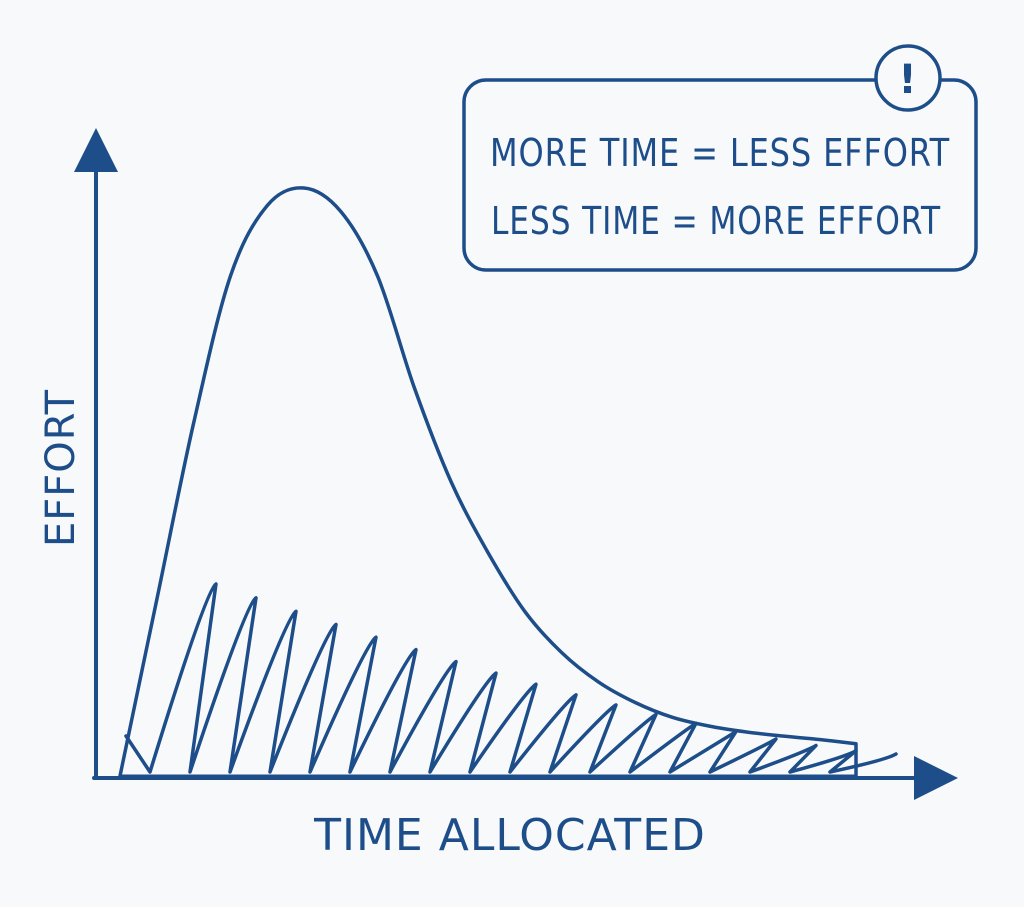  I want to click on callout-border, so click(720, 175).